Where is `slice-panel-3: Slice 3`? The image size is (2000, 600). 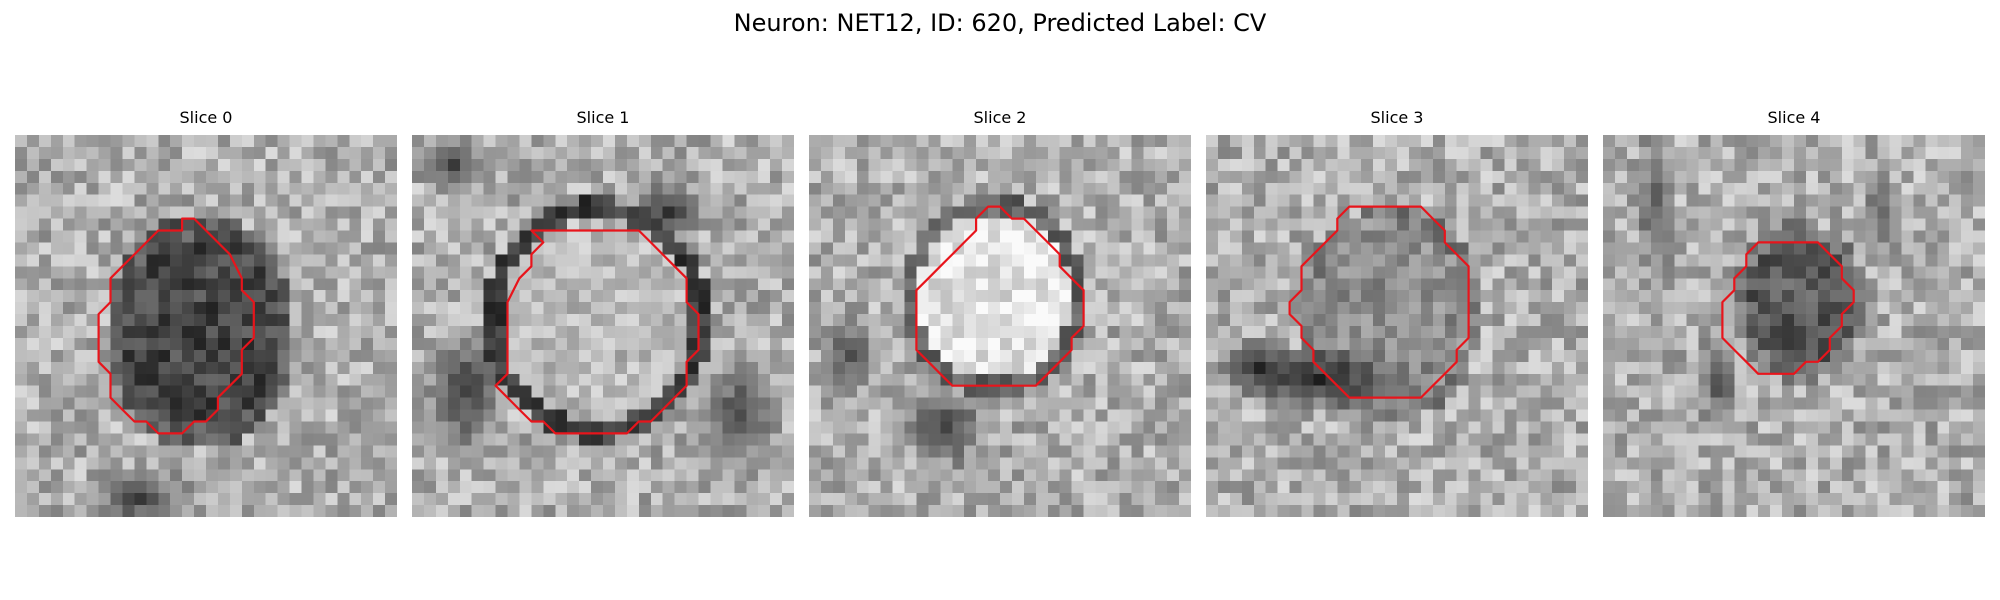 slice-panel-3: Slice 3 is located at coordinates (1397, 313).